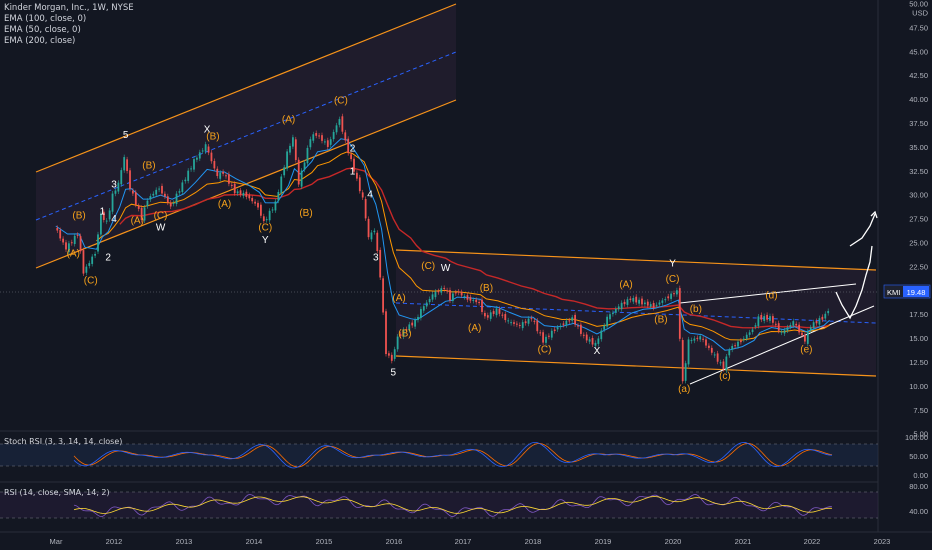  I want to click on projection-path, so click(854, 282).